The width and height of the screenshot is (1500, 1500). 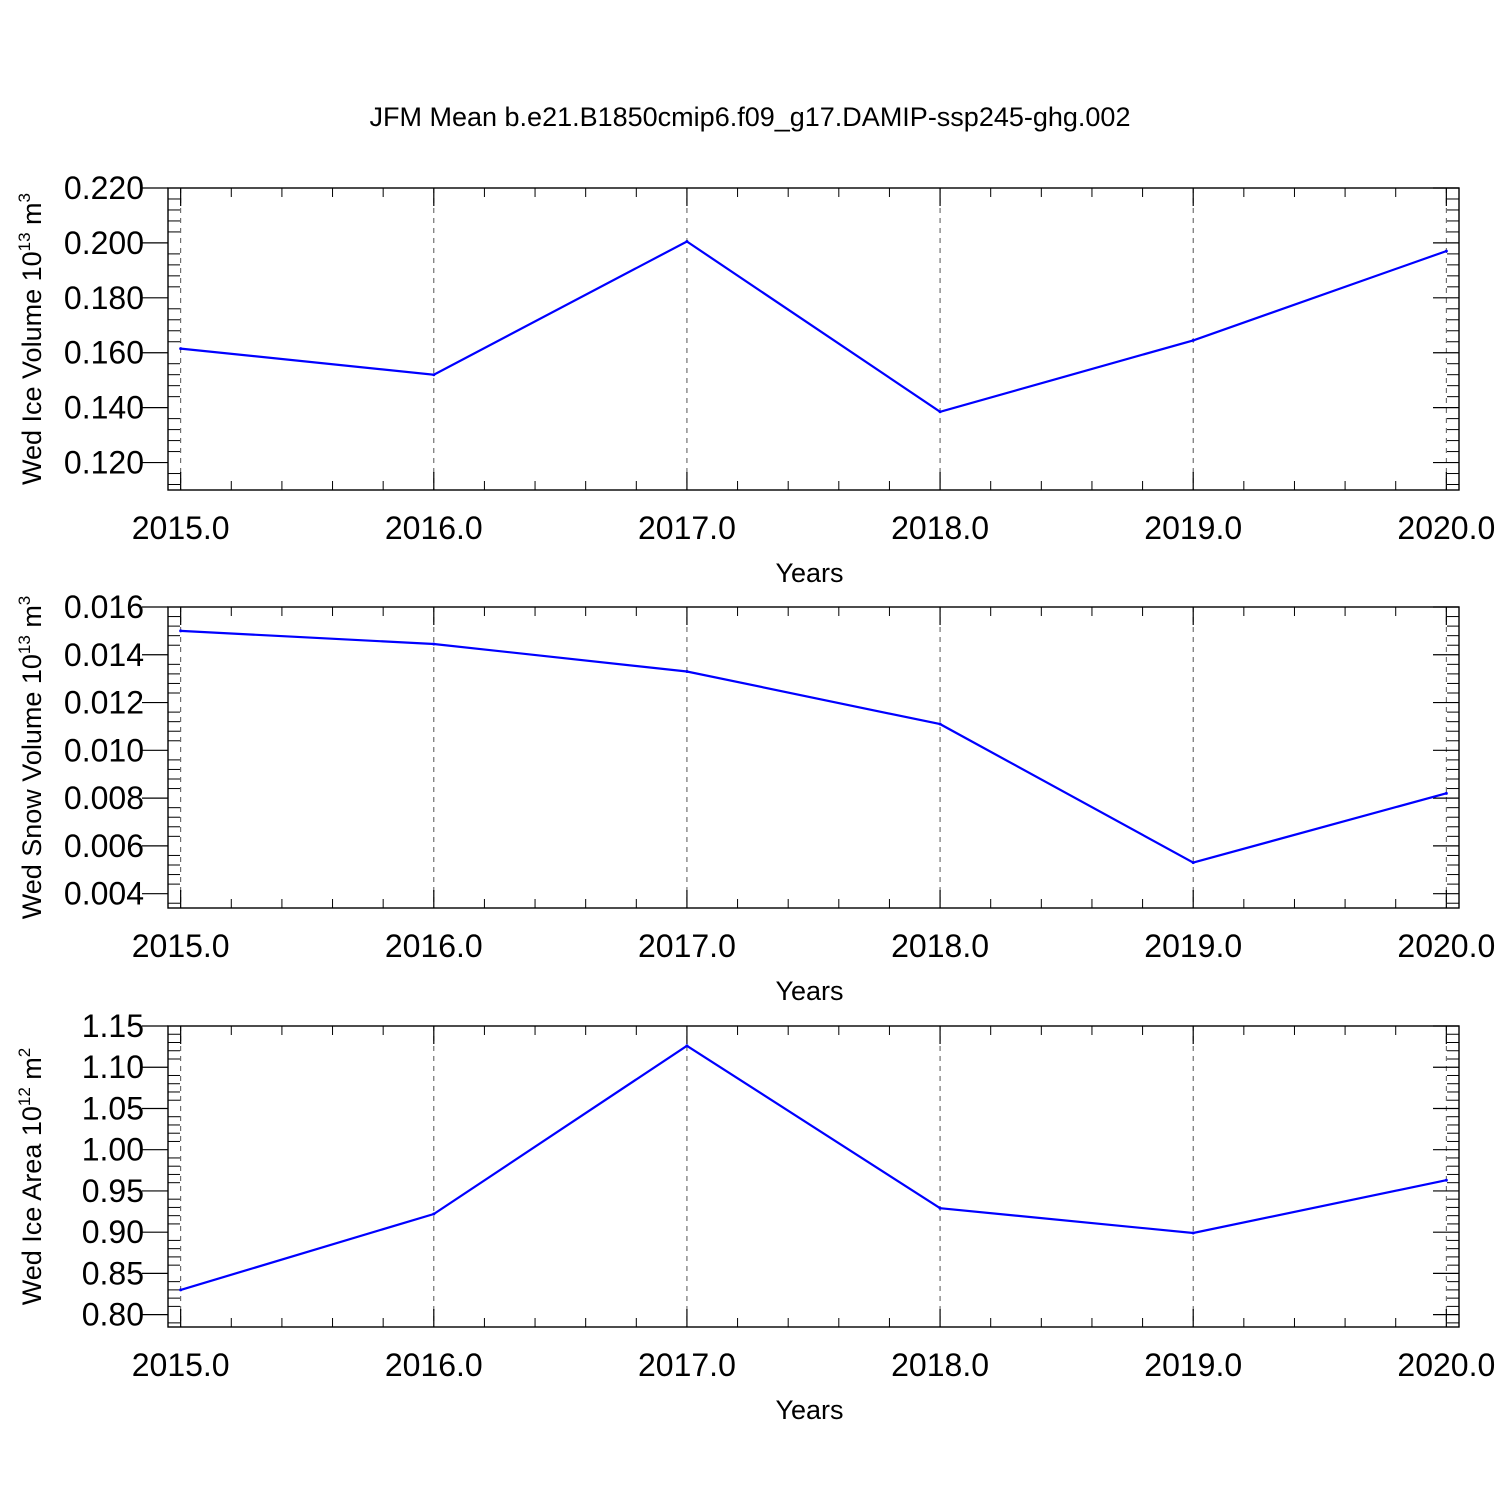 What do you see at coordinates (104, 188) in the screenshot?
I see `y-tick-label: 0.220` at bounding box center [104, 188].